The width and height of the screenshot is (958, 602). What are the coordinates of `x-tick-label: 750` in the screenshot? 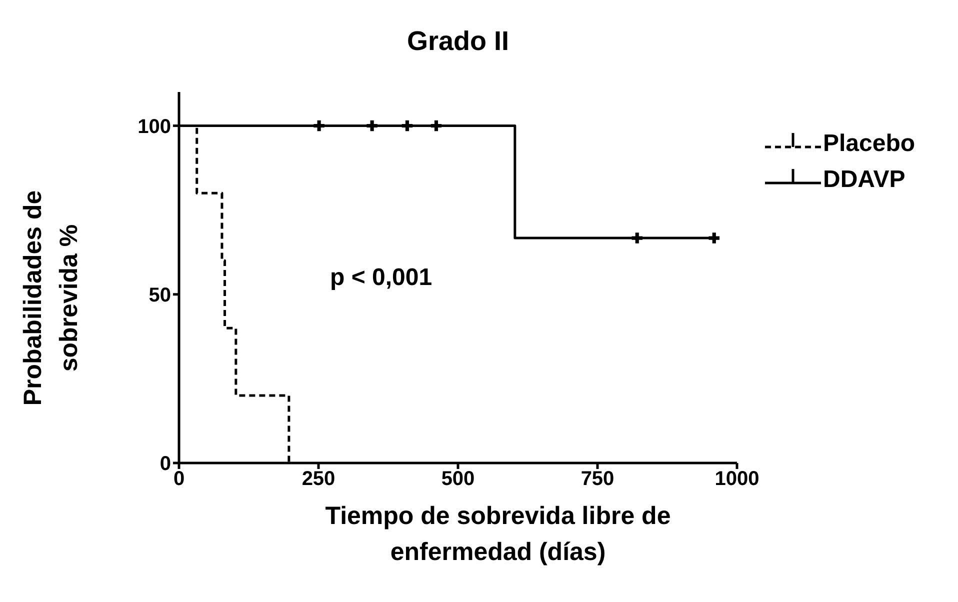 It's located at (597, 479).